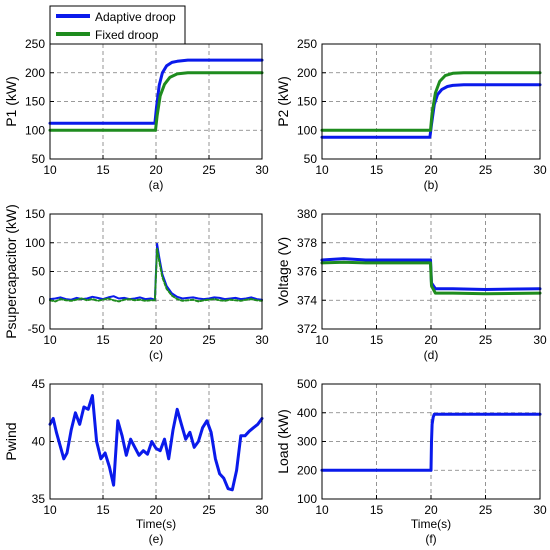 The image size is (550, 550). I want to click on legend-label-adaptive: Adaptive droop, so click(135, 17).